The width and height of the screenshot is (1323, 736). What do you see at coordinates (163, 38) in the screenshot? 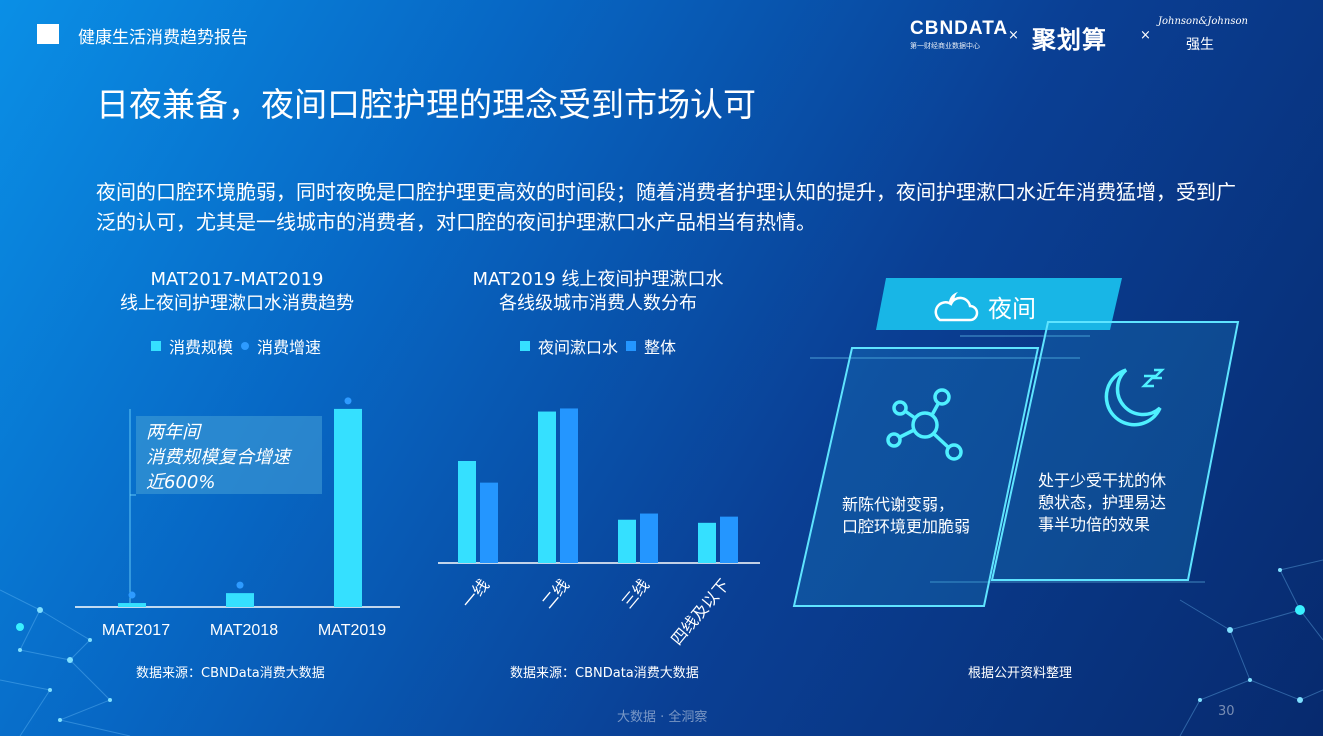
I see `report-title: 健康生活消费趋势报告` at bounding box center [163, 38].